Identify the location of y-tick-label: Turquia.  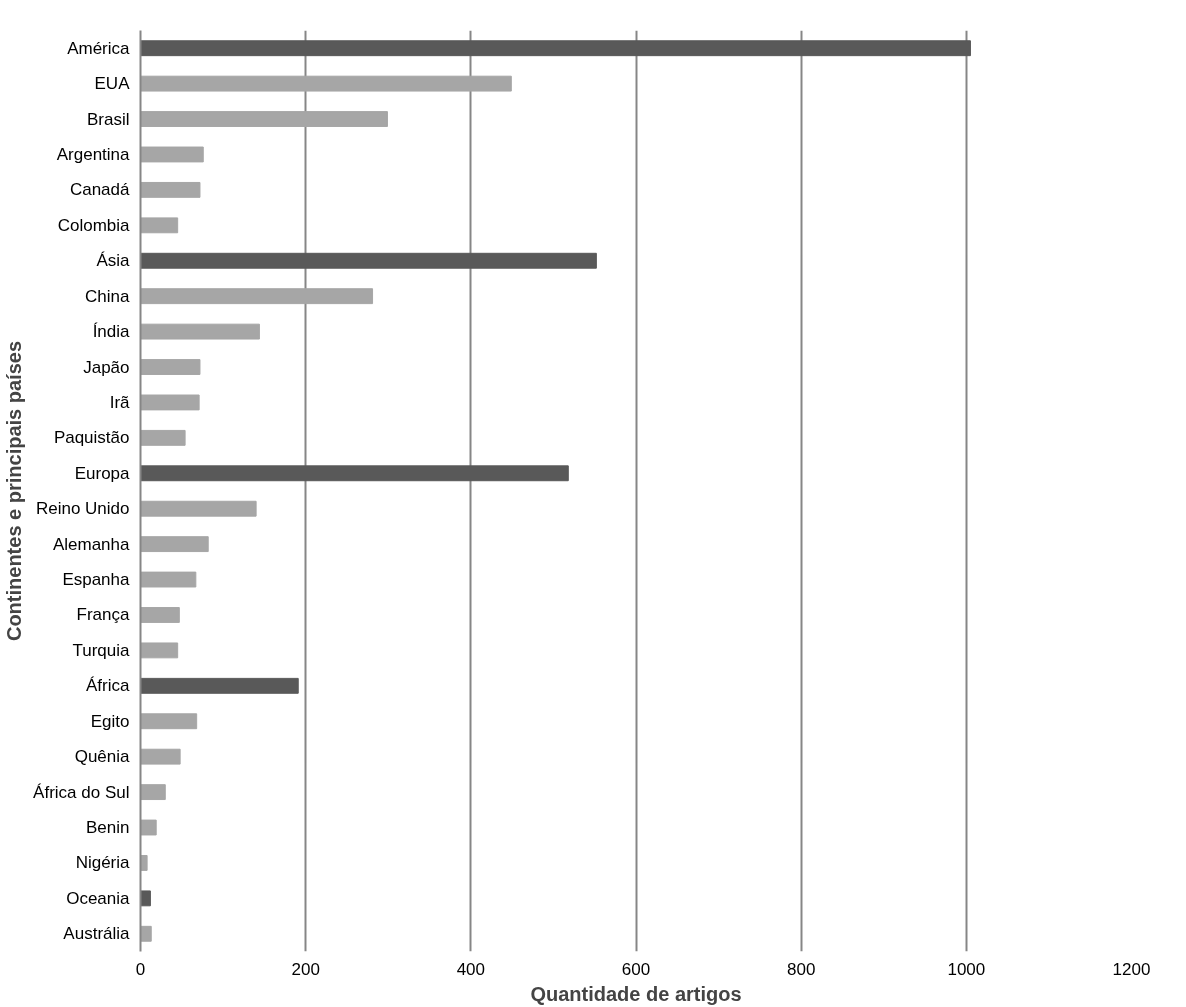
(101, 650).